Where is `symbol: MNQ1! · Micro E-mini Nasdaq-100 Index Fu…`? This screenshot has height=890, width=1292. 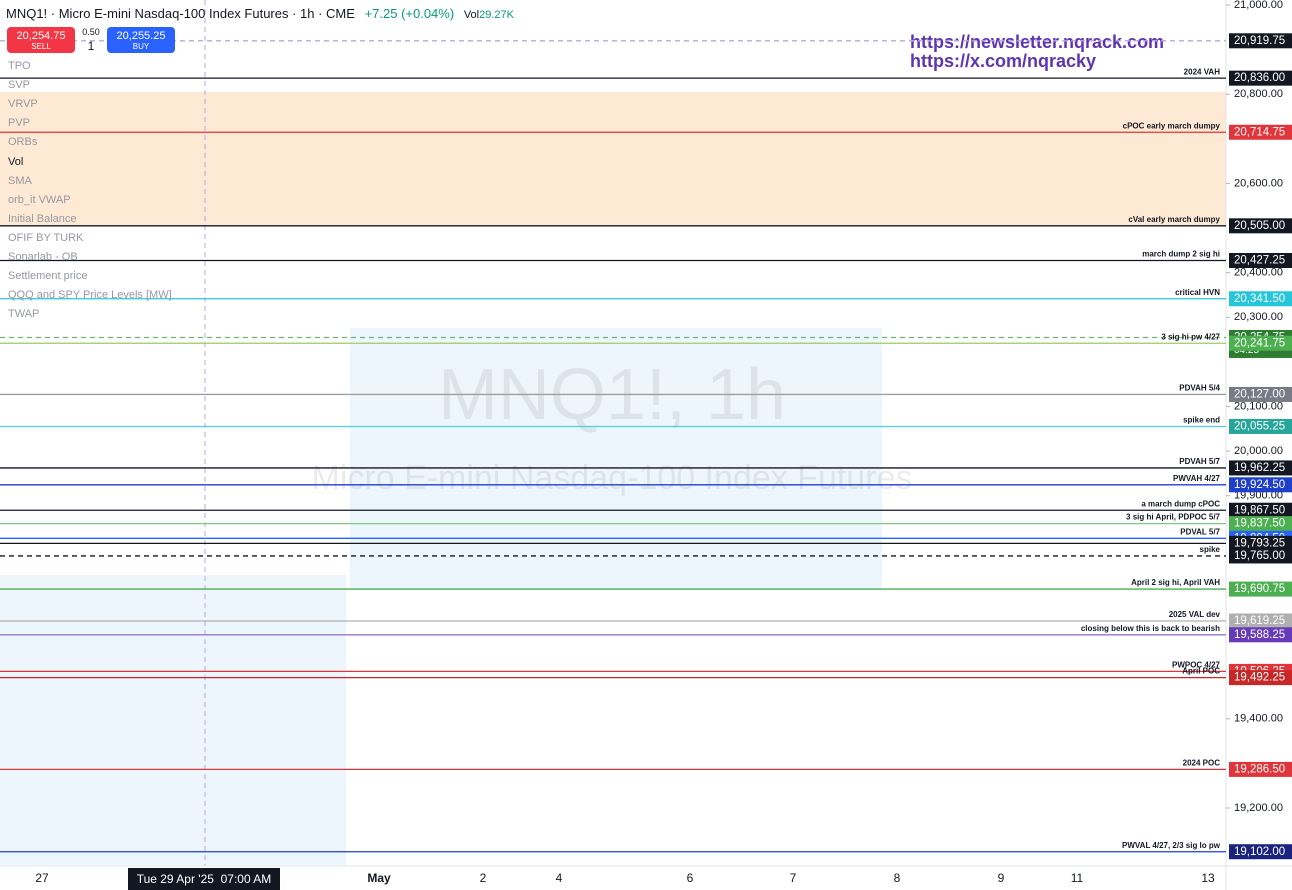
symbol: MNQ1! · Micro E-mini Nasdaq-100 Index Fu… is located at coordinates (180, 13).